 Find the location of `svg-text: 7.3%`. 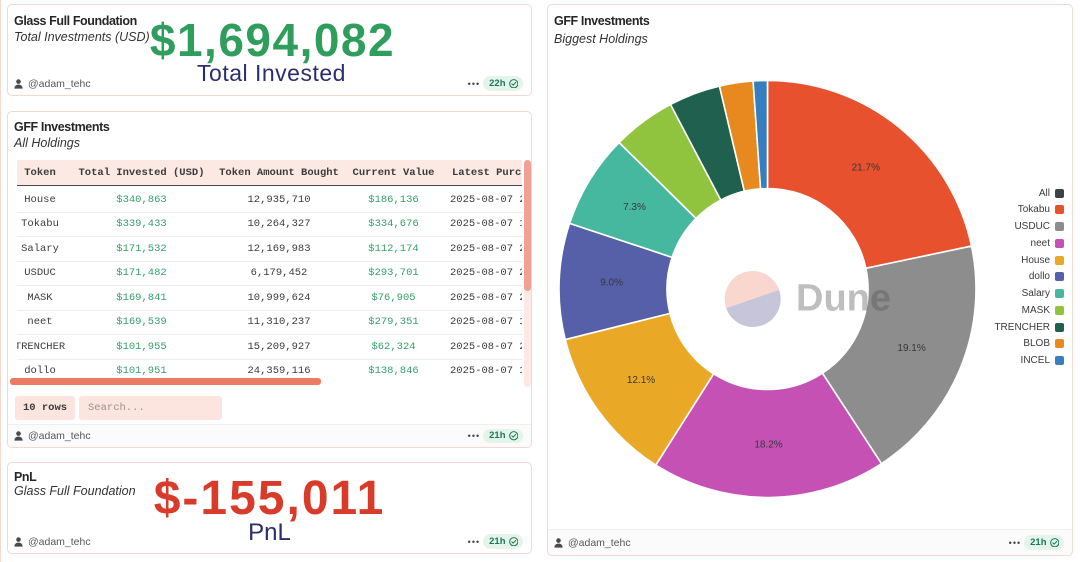

svg-text: 7.3% is located at coordinates (634, 207).